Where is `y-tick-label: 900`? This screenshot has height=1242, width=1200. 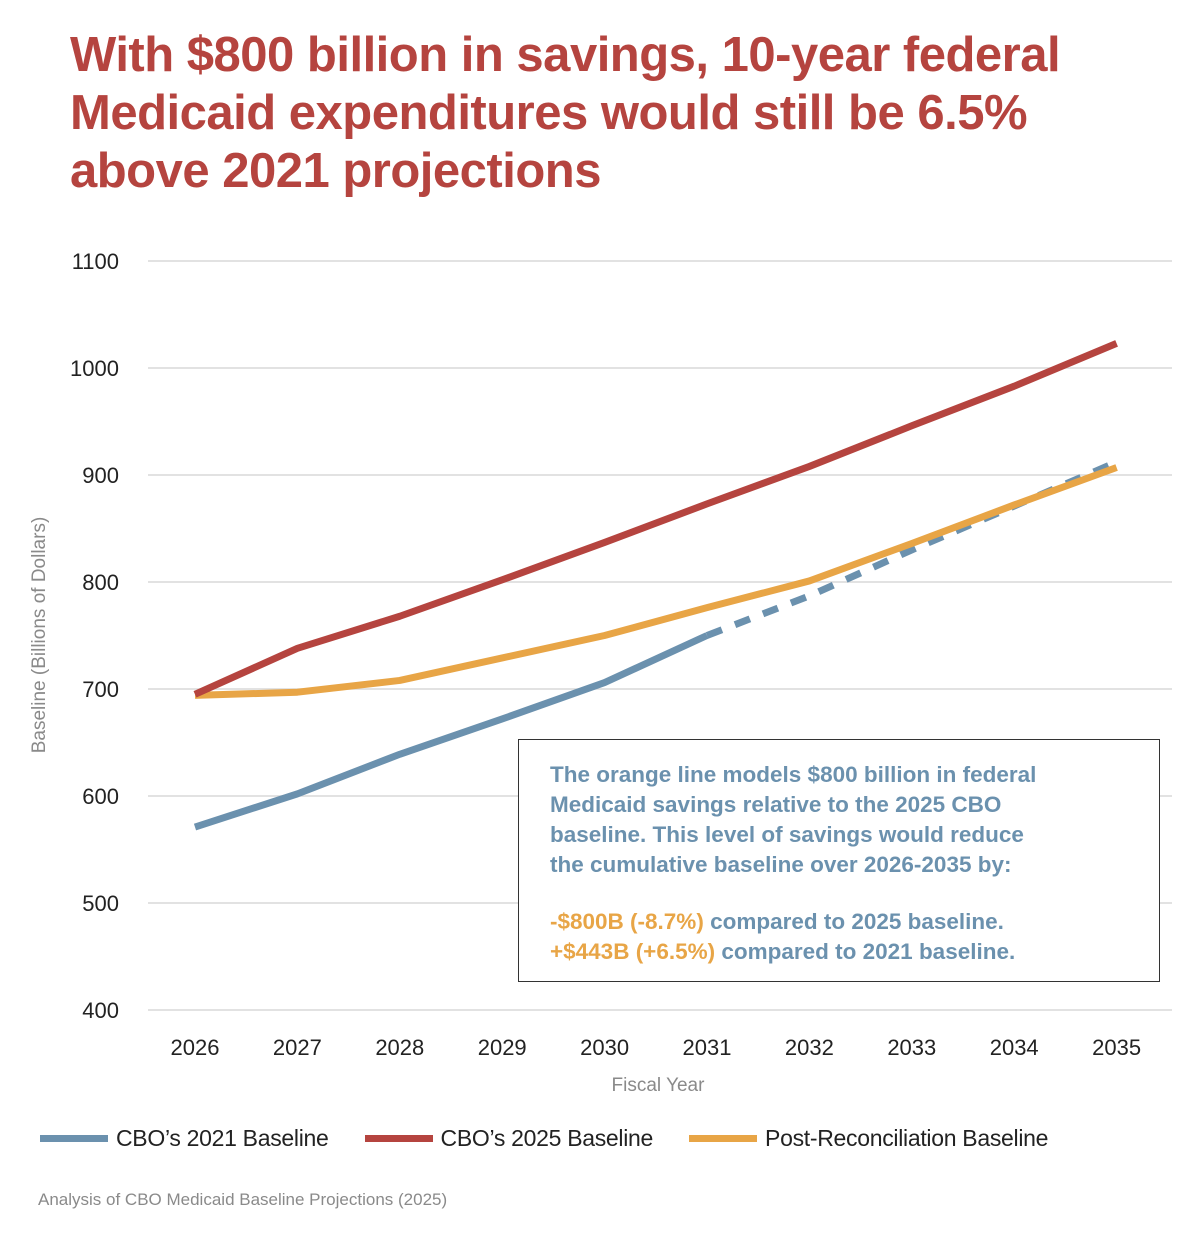 y-tick-label: 900 is located at coordinates (100, 475).